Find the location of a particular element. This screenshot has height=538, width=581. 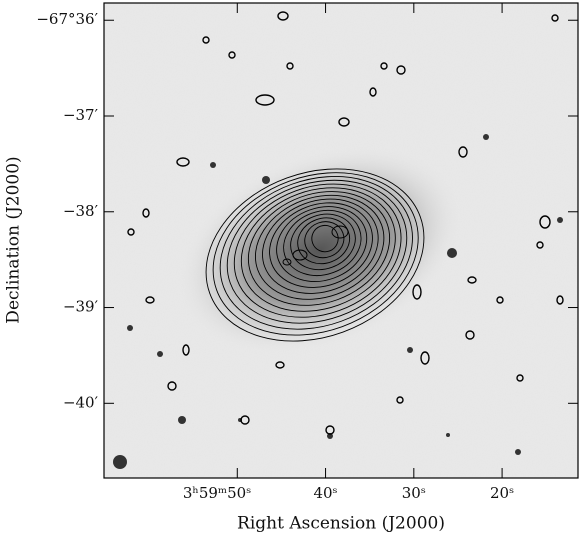

x-tick-label: 3ʰ59ᵐ50ˢ is located at coordinates (217, 493).